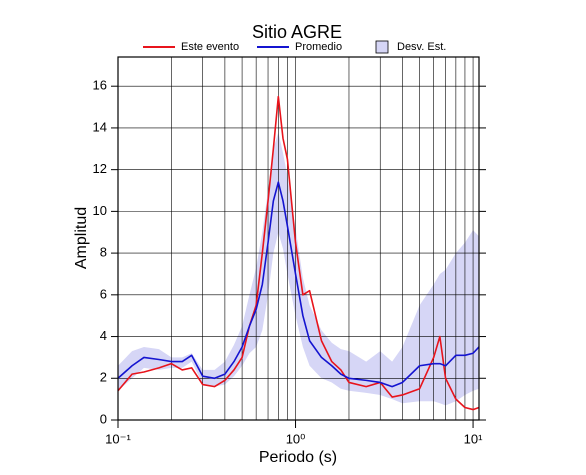 This screenshot has height=475, width=586. I want to click on y-tick-label: 16, so click(100, 85).